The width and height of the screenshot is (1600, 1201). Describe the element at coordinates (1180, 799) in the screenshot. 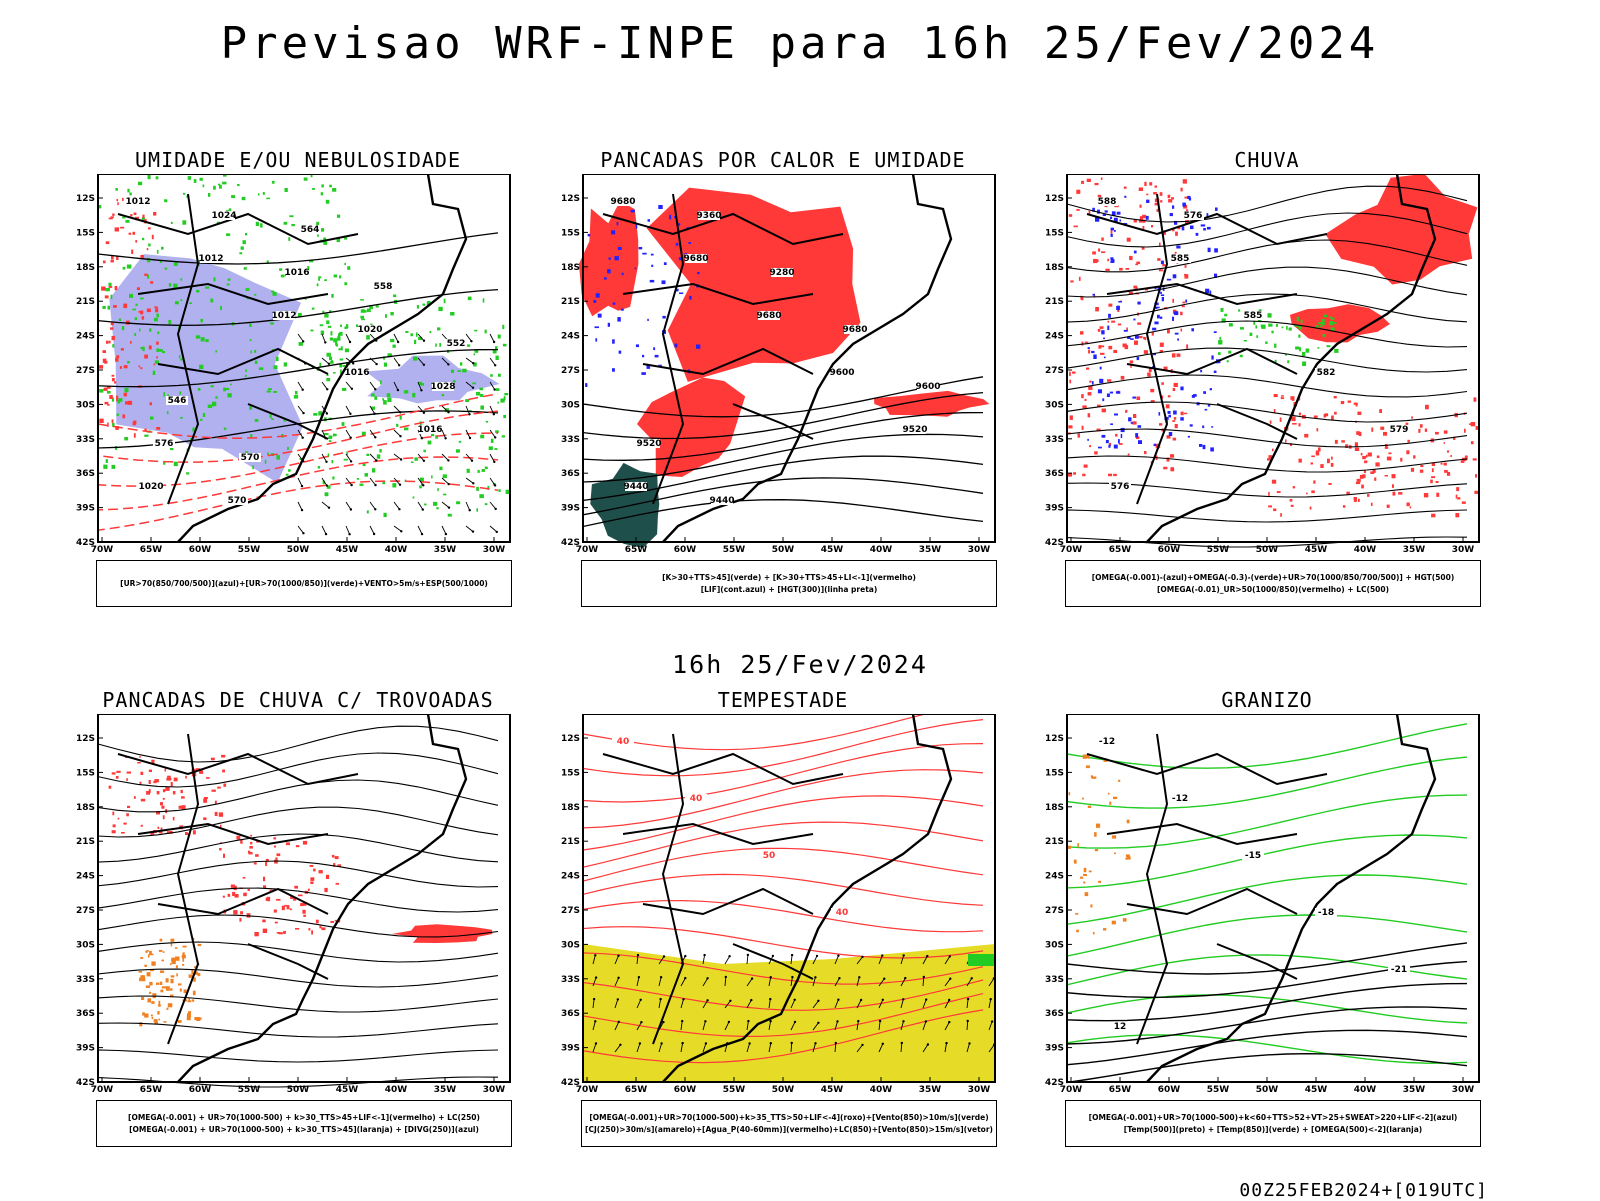

I see `contour-label: -12` at that location.